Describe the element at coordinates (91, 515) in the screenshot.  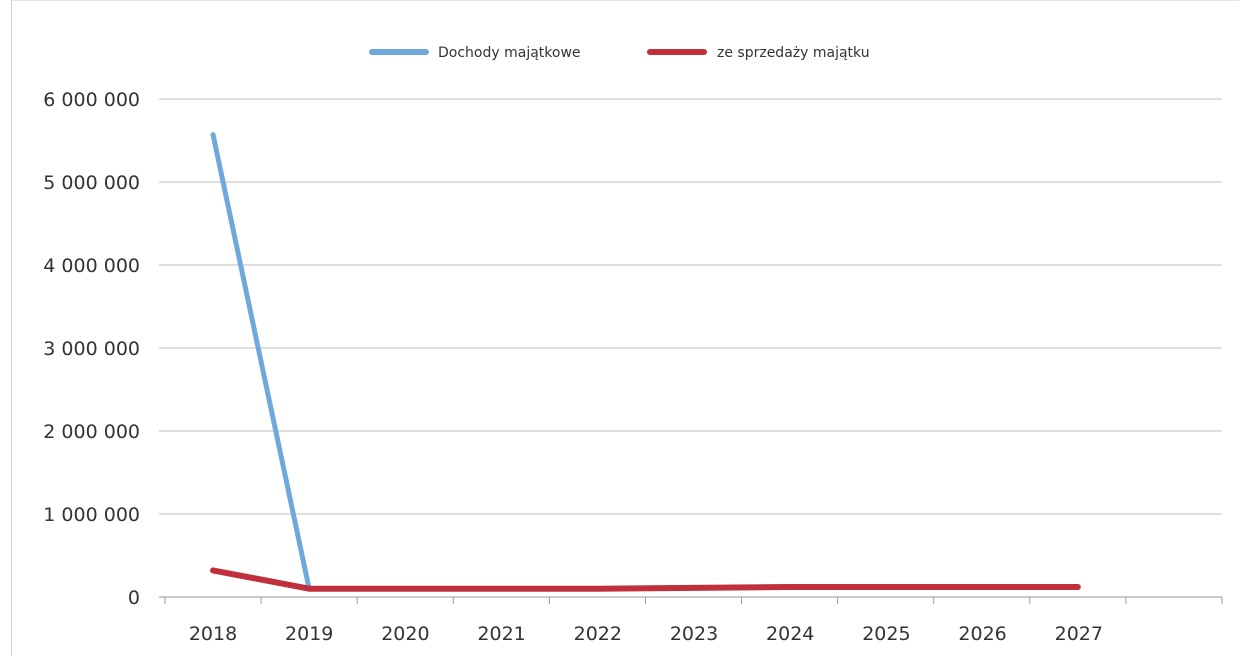
I see `y-tick-label: 1 000 000` at that location.